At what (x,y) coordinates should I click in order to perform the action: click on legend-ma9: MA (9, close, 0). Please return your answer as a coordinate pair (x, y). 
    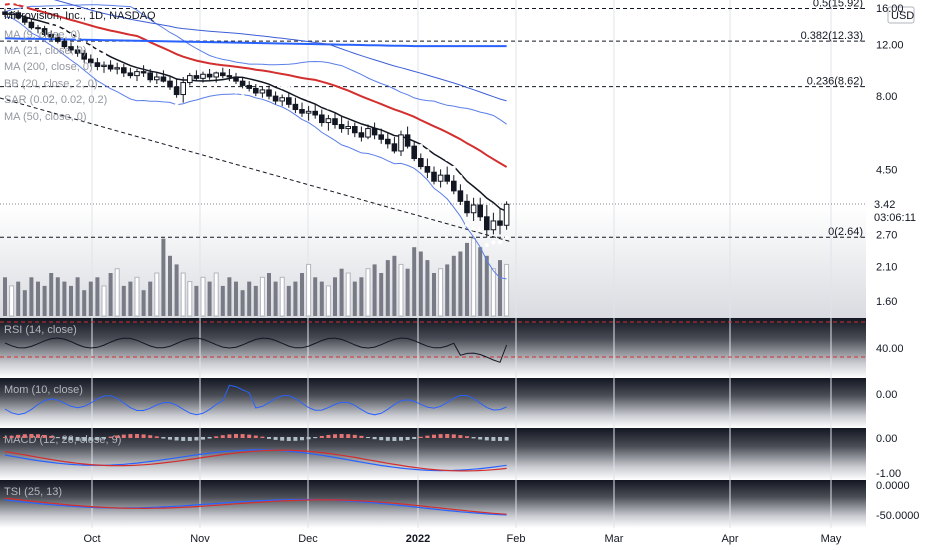
    Looking at the image, I should click on (42, 35).